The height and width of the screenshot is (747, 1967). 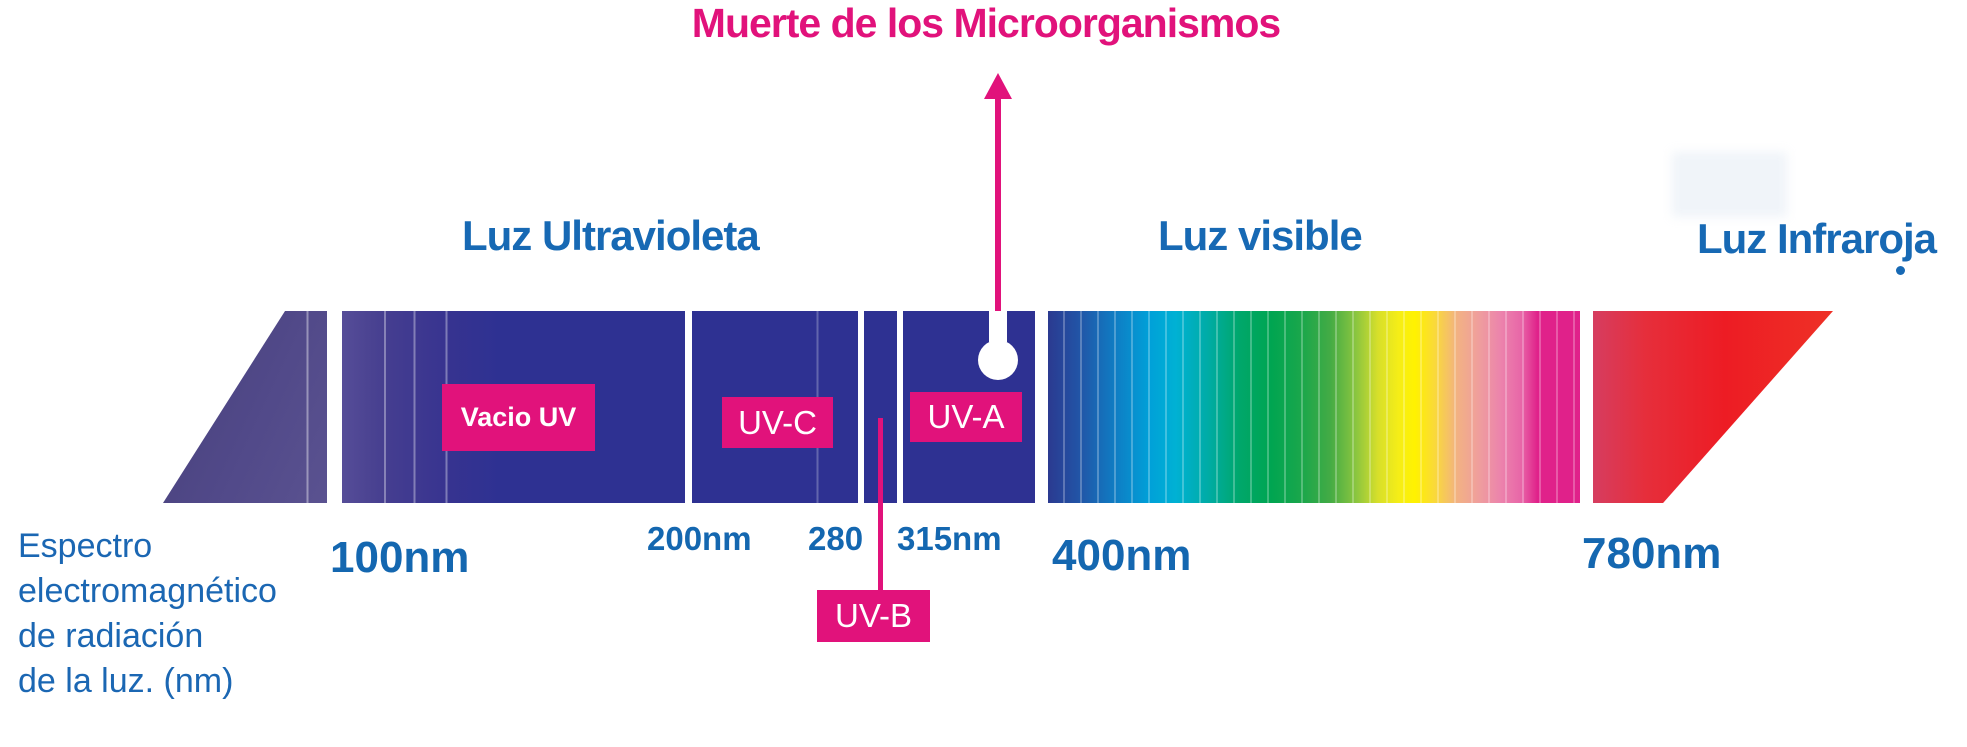 I want to click on uvb-pointer-line, so click(x=880, y=505).